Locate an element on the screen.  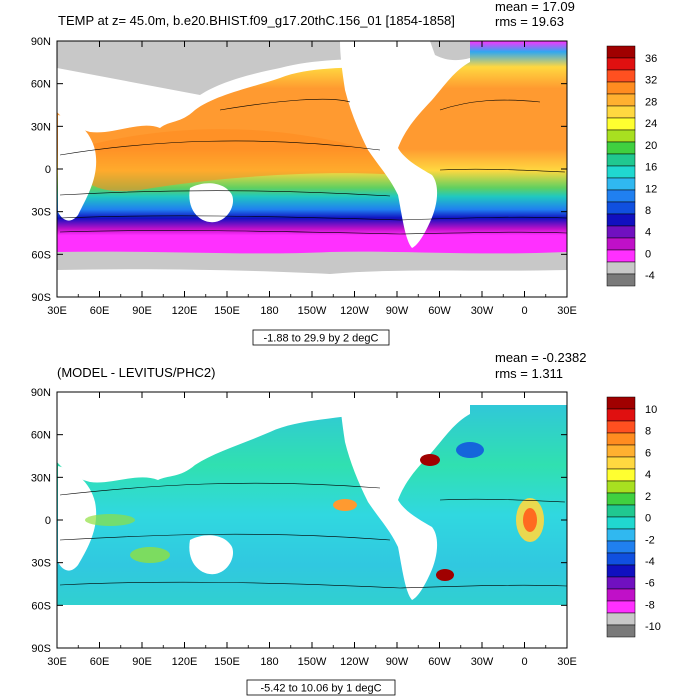
colorbar-label: 16 is located at coordinates (651, 168).